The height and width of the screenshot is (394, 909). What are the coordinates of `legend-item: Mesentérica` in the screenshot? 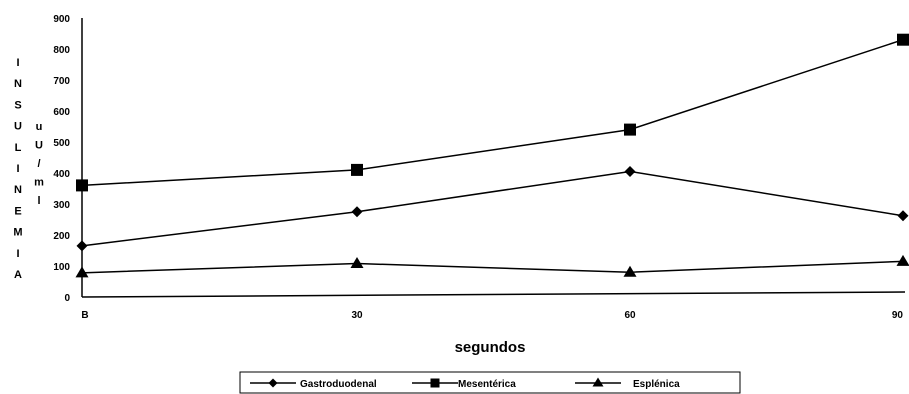 It's located at (464, 384).